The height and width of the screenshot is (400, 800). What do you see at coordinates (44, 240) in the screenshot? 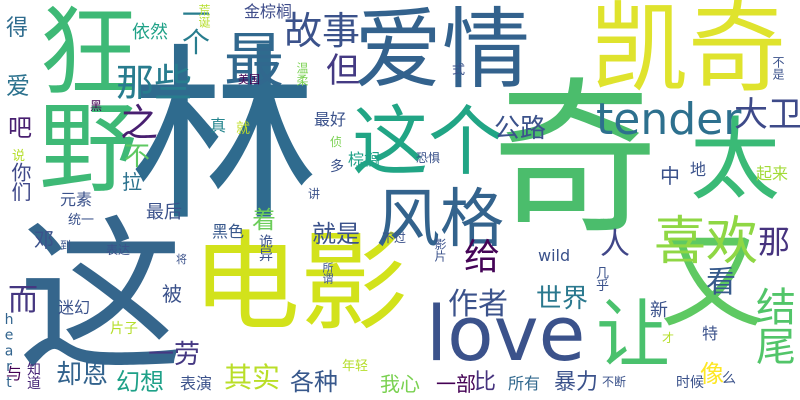
I see `word-deng: 邓` at bounding box center [44, 240].